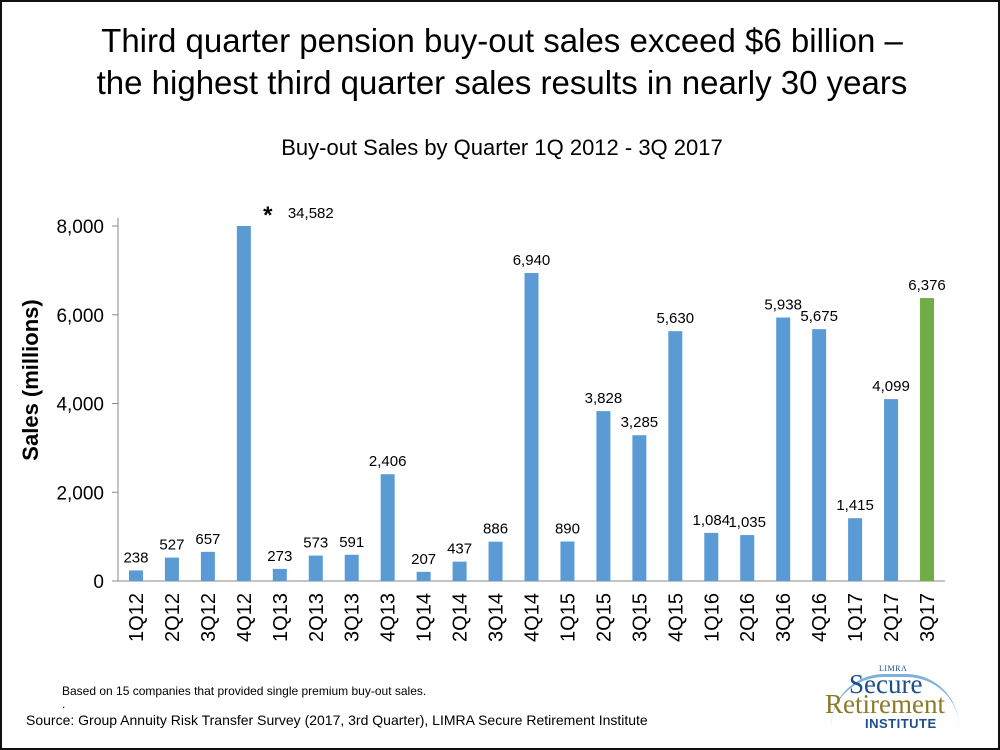  I want to click on x-tick-label-3Q13: 3Q13, so click(353, 617).